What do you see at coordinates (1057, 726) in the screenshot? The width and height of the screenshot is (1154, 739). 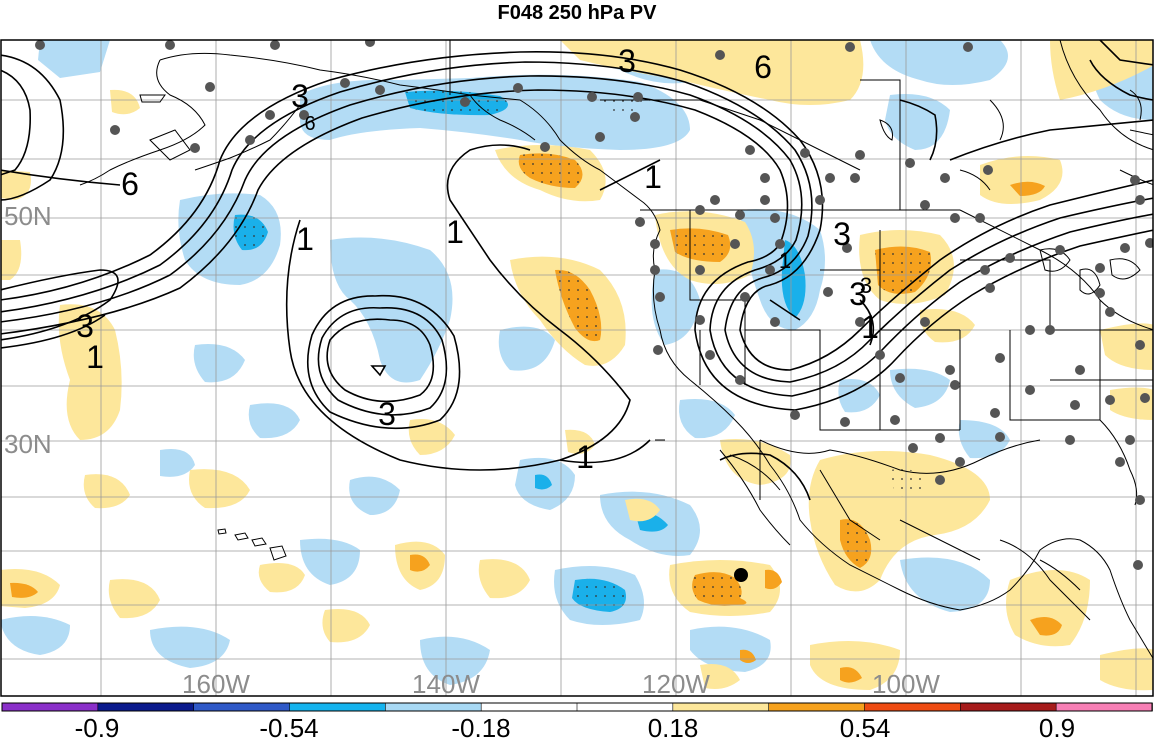 I see `colorbar-label: 0.9` at bounding box center [1057, 726].